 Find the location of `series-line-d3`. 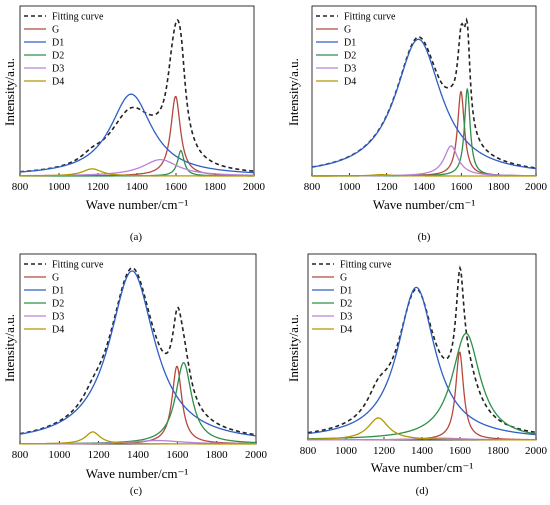

series-line-d3 is located at coordinates (424, 161).